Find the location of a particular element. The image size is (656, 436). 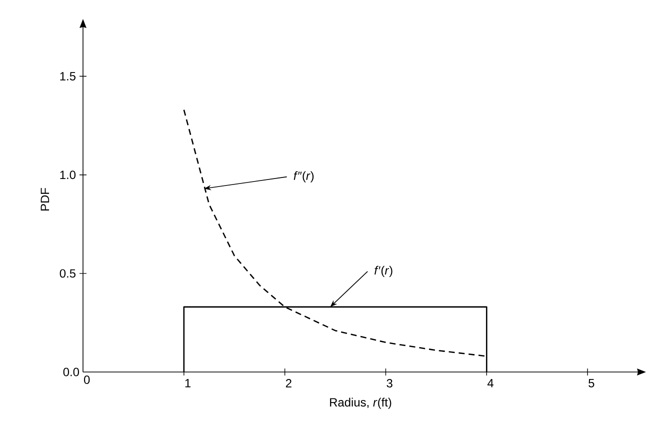

x-axis-title: Radius, r(ft) is located at coordinates (361, 403).